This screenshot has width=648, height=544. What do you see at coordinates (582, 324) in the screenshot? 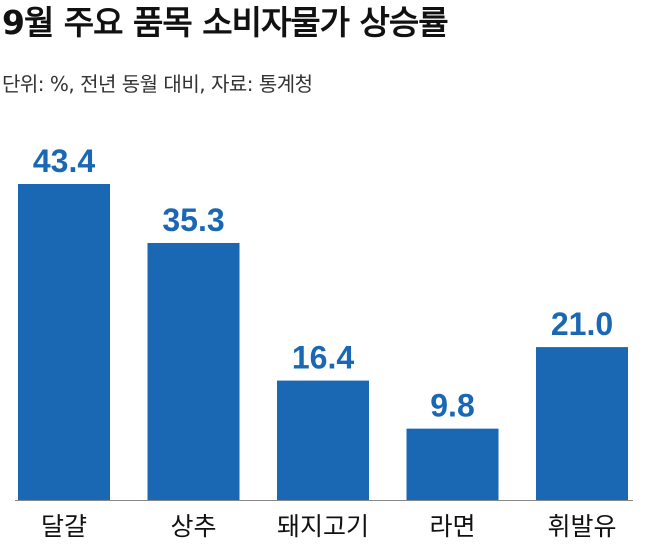
I see `value-label-4: 21.0` at bounding box center [582, 324].